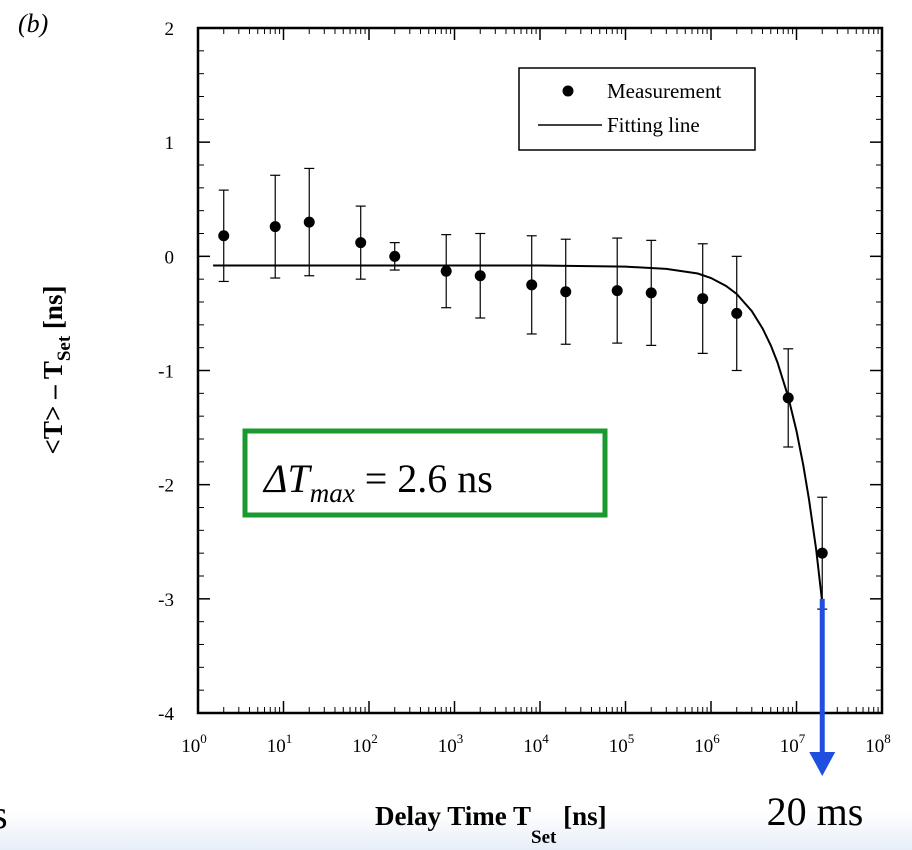 The height and width of the screenshot is (850, 912). What do you see at coordinates (664, 91) in the screenshot?
I see `legend-label: Measurement` at bounding box center [664, 91].